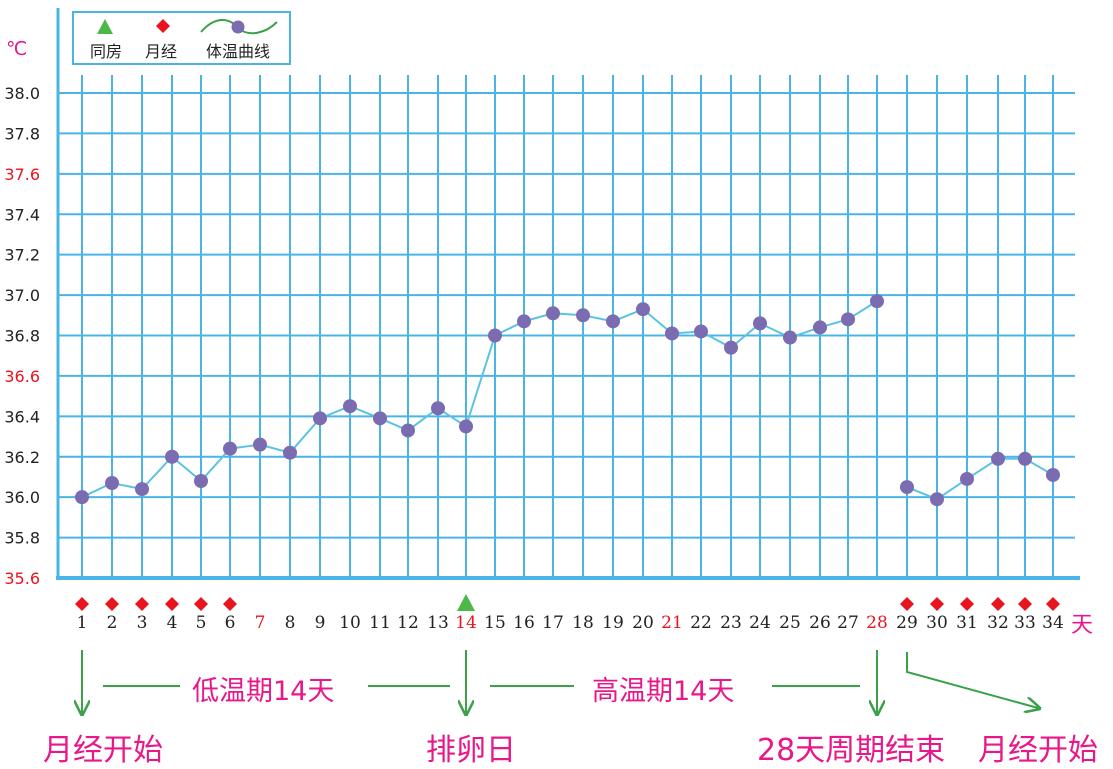 The image size is (1113, 769). I want to click on x-tick-label: 31, so click(967, 623).